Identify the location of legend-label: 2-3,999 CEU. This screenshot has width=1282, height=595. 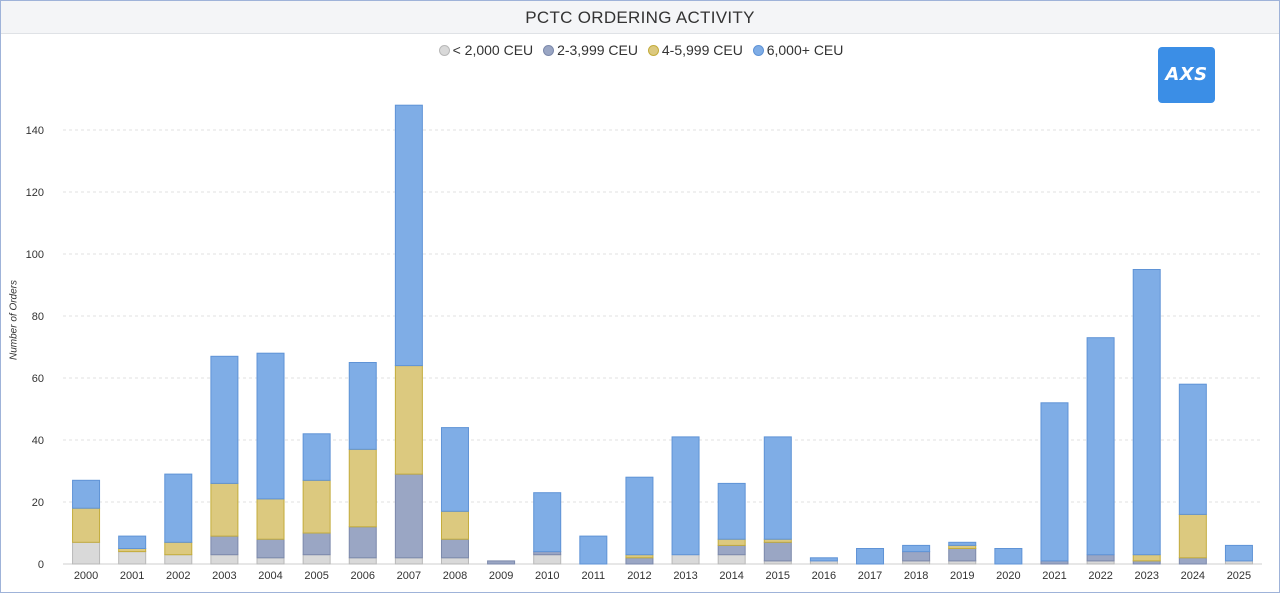
(597, 50).